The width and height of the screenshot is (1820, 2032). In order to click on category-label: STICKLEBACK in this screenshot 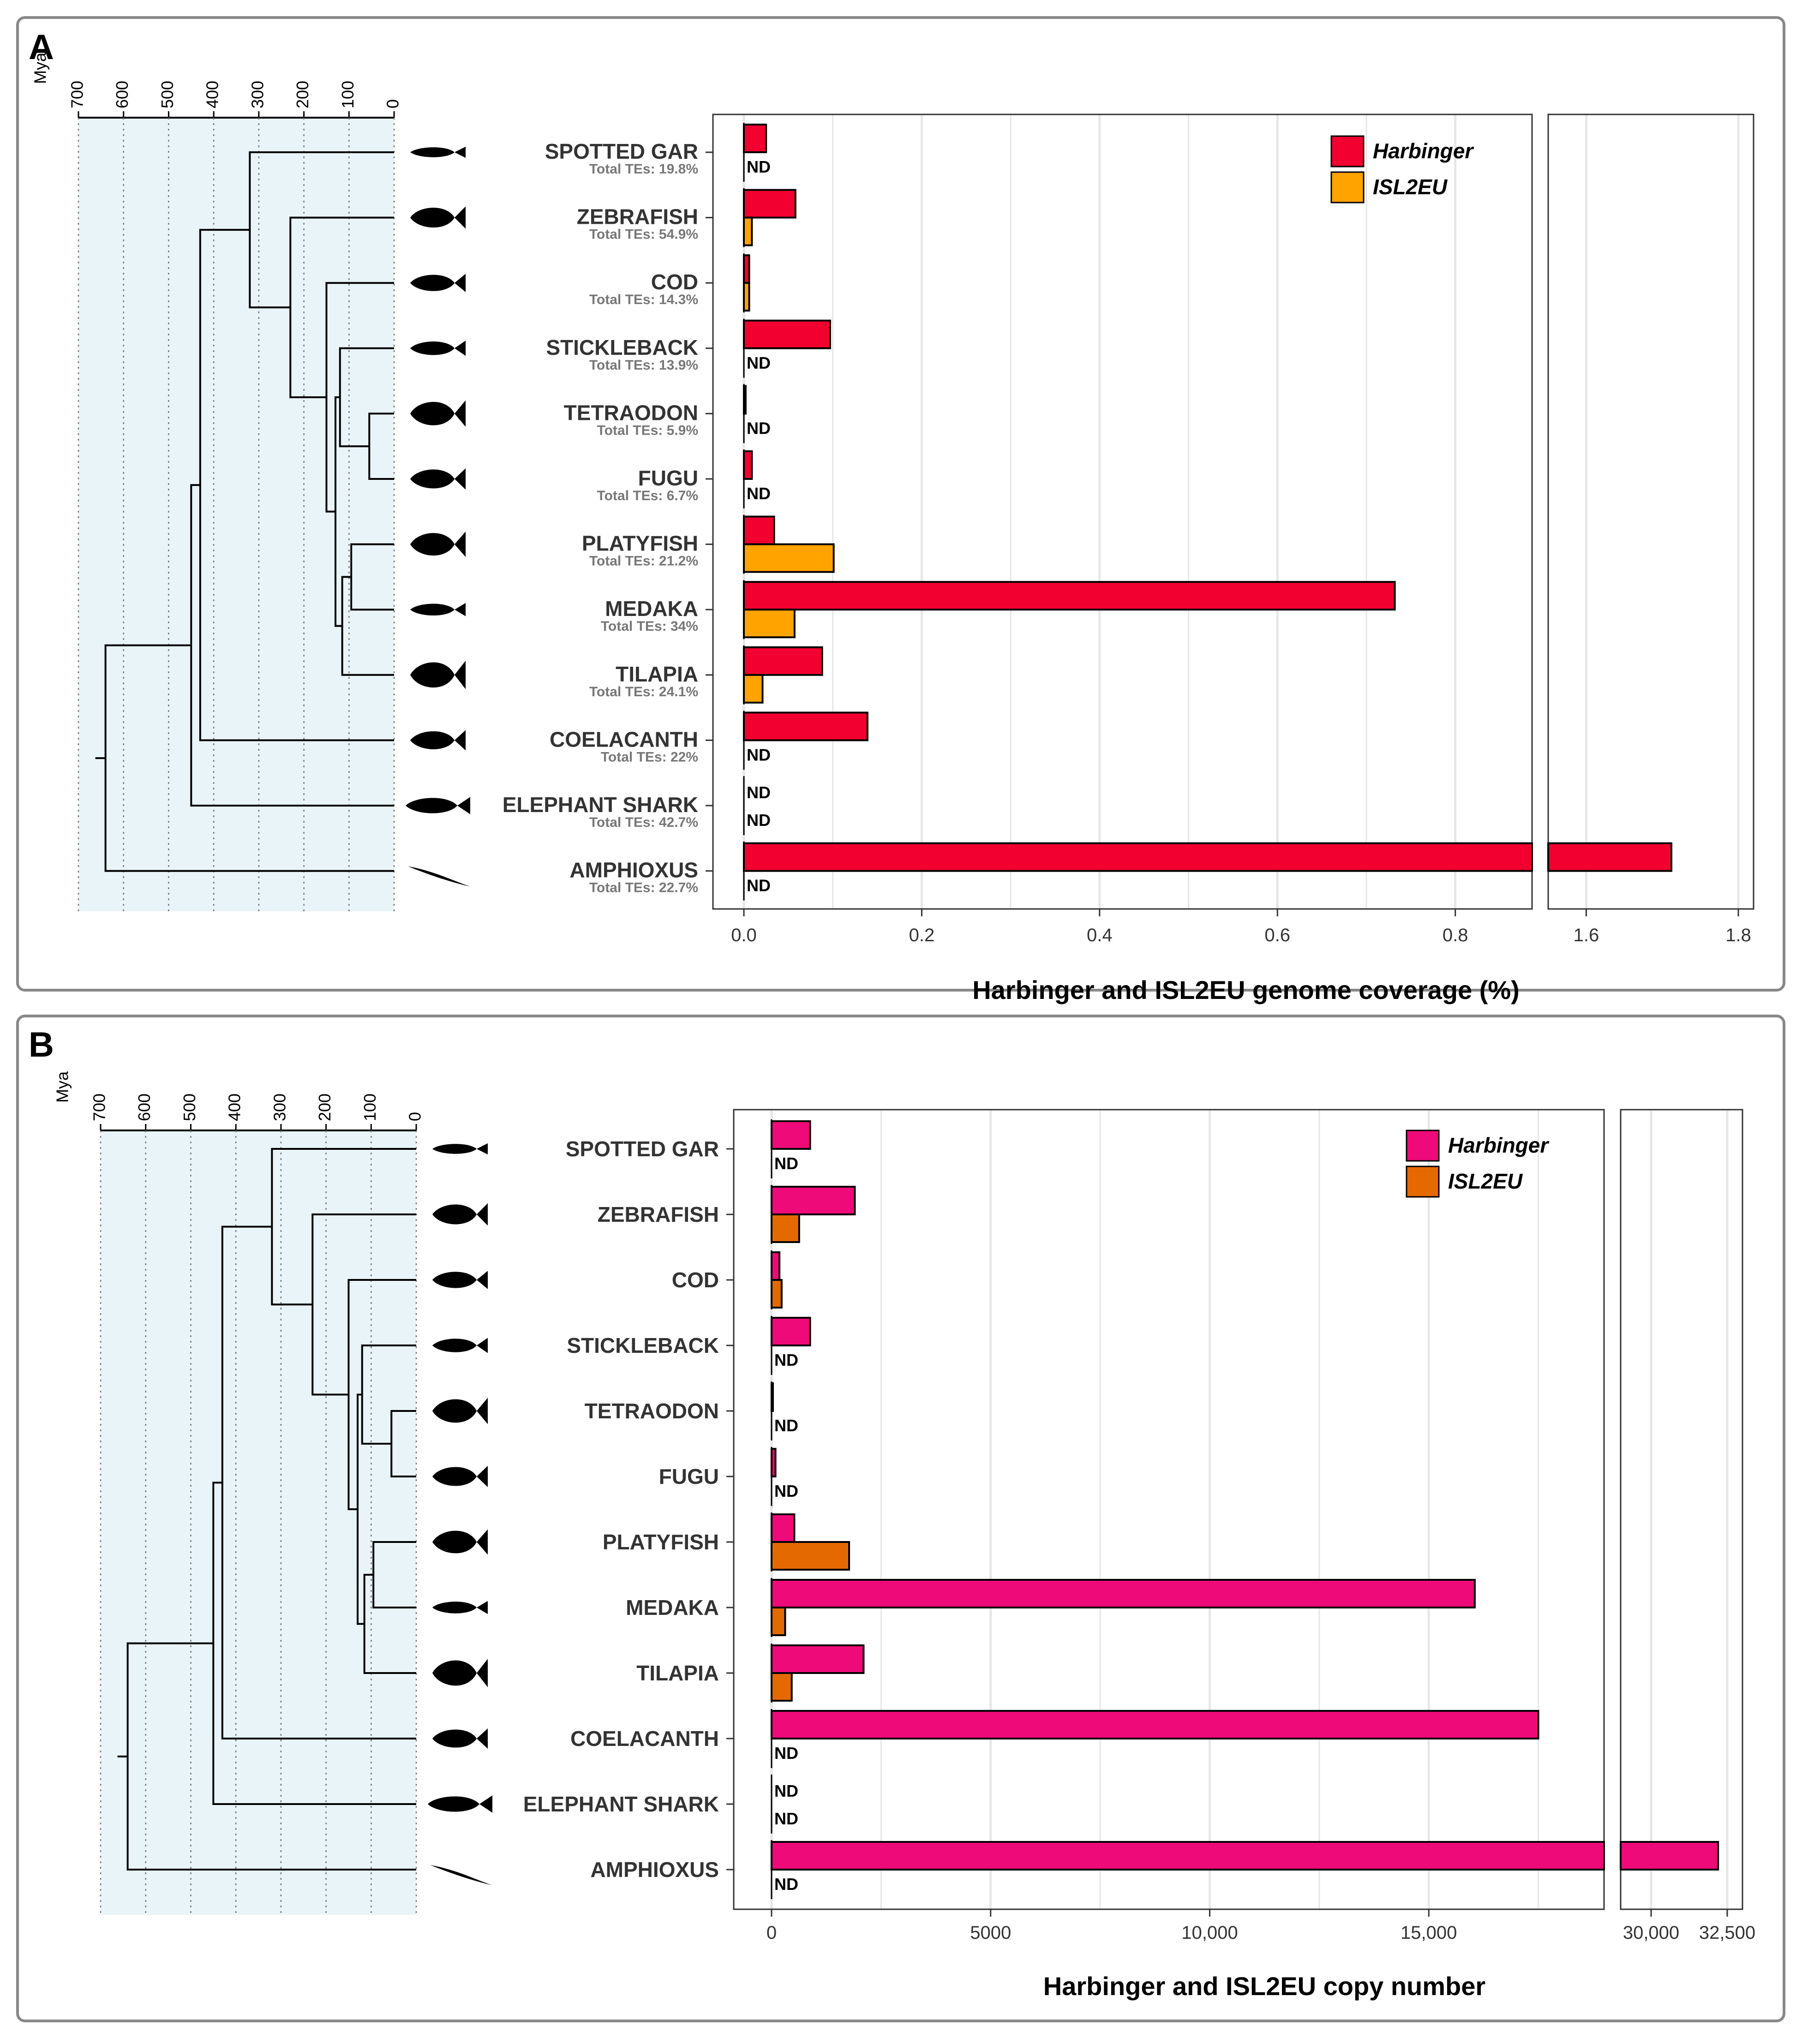, I will do `click(643, 1345)`.